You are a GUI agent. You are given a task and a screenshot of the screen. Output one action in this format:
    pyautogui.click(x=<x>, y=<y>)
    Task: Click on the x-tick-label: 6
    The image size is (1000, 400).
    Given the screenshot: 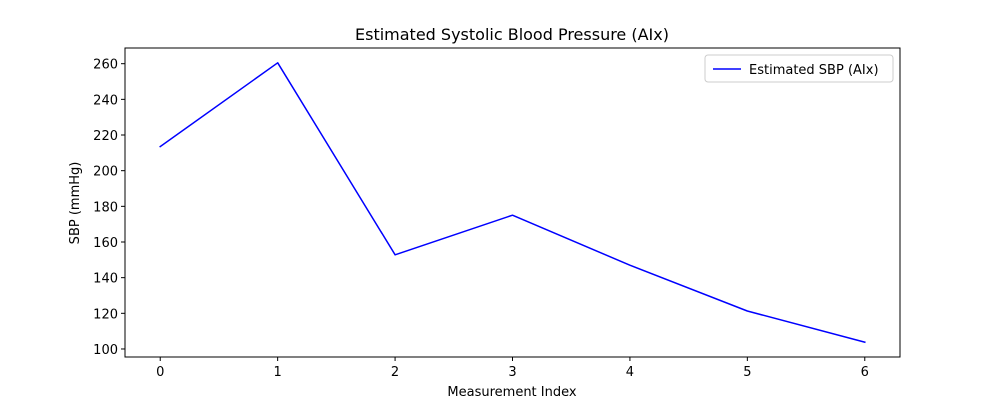 What is the action you would take?
    pyautogui.click(x=865, y=372)
    